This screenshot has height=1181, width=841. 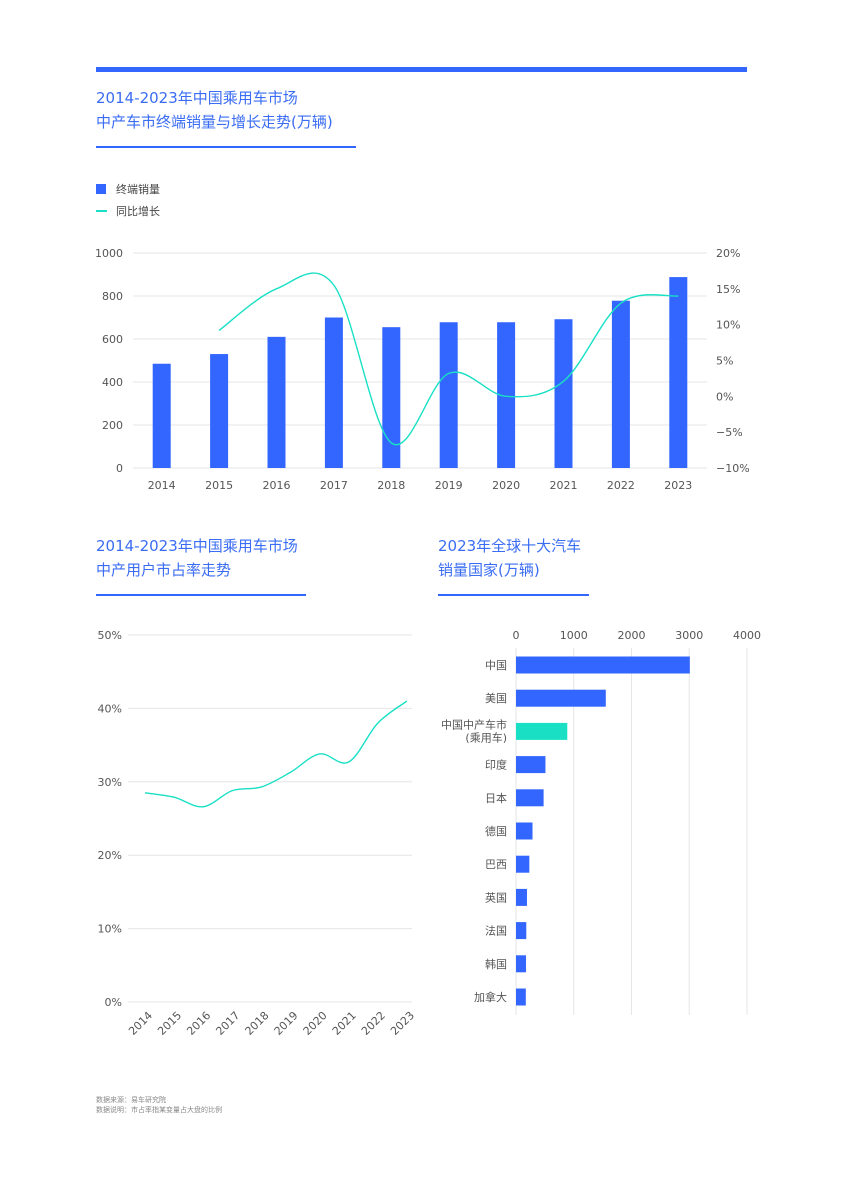 What do you see at coordinates (101, 211) in the screenshot?
I see `legend-line-swatch` at bounding box center [101, 211].